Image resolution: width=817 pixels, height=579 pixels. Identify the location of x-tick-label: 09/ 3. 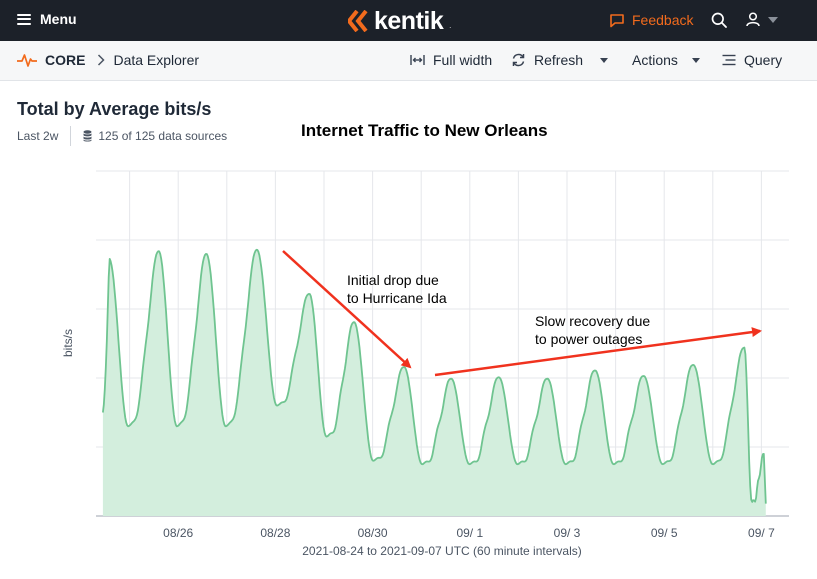
(567, 533).